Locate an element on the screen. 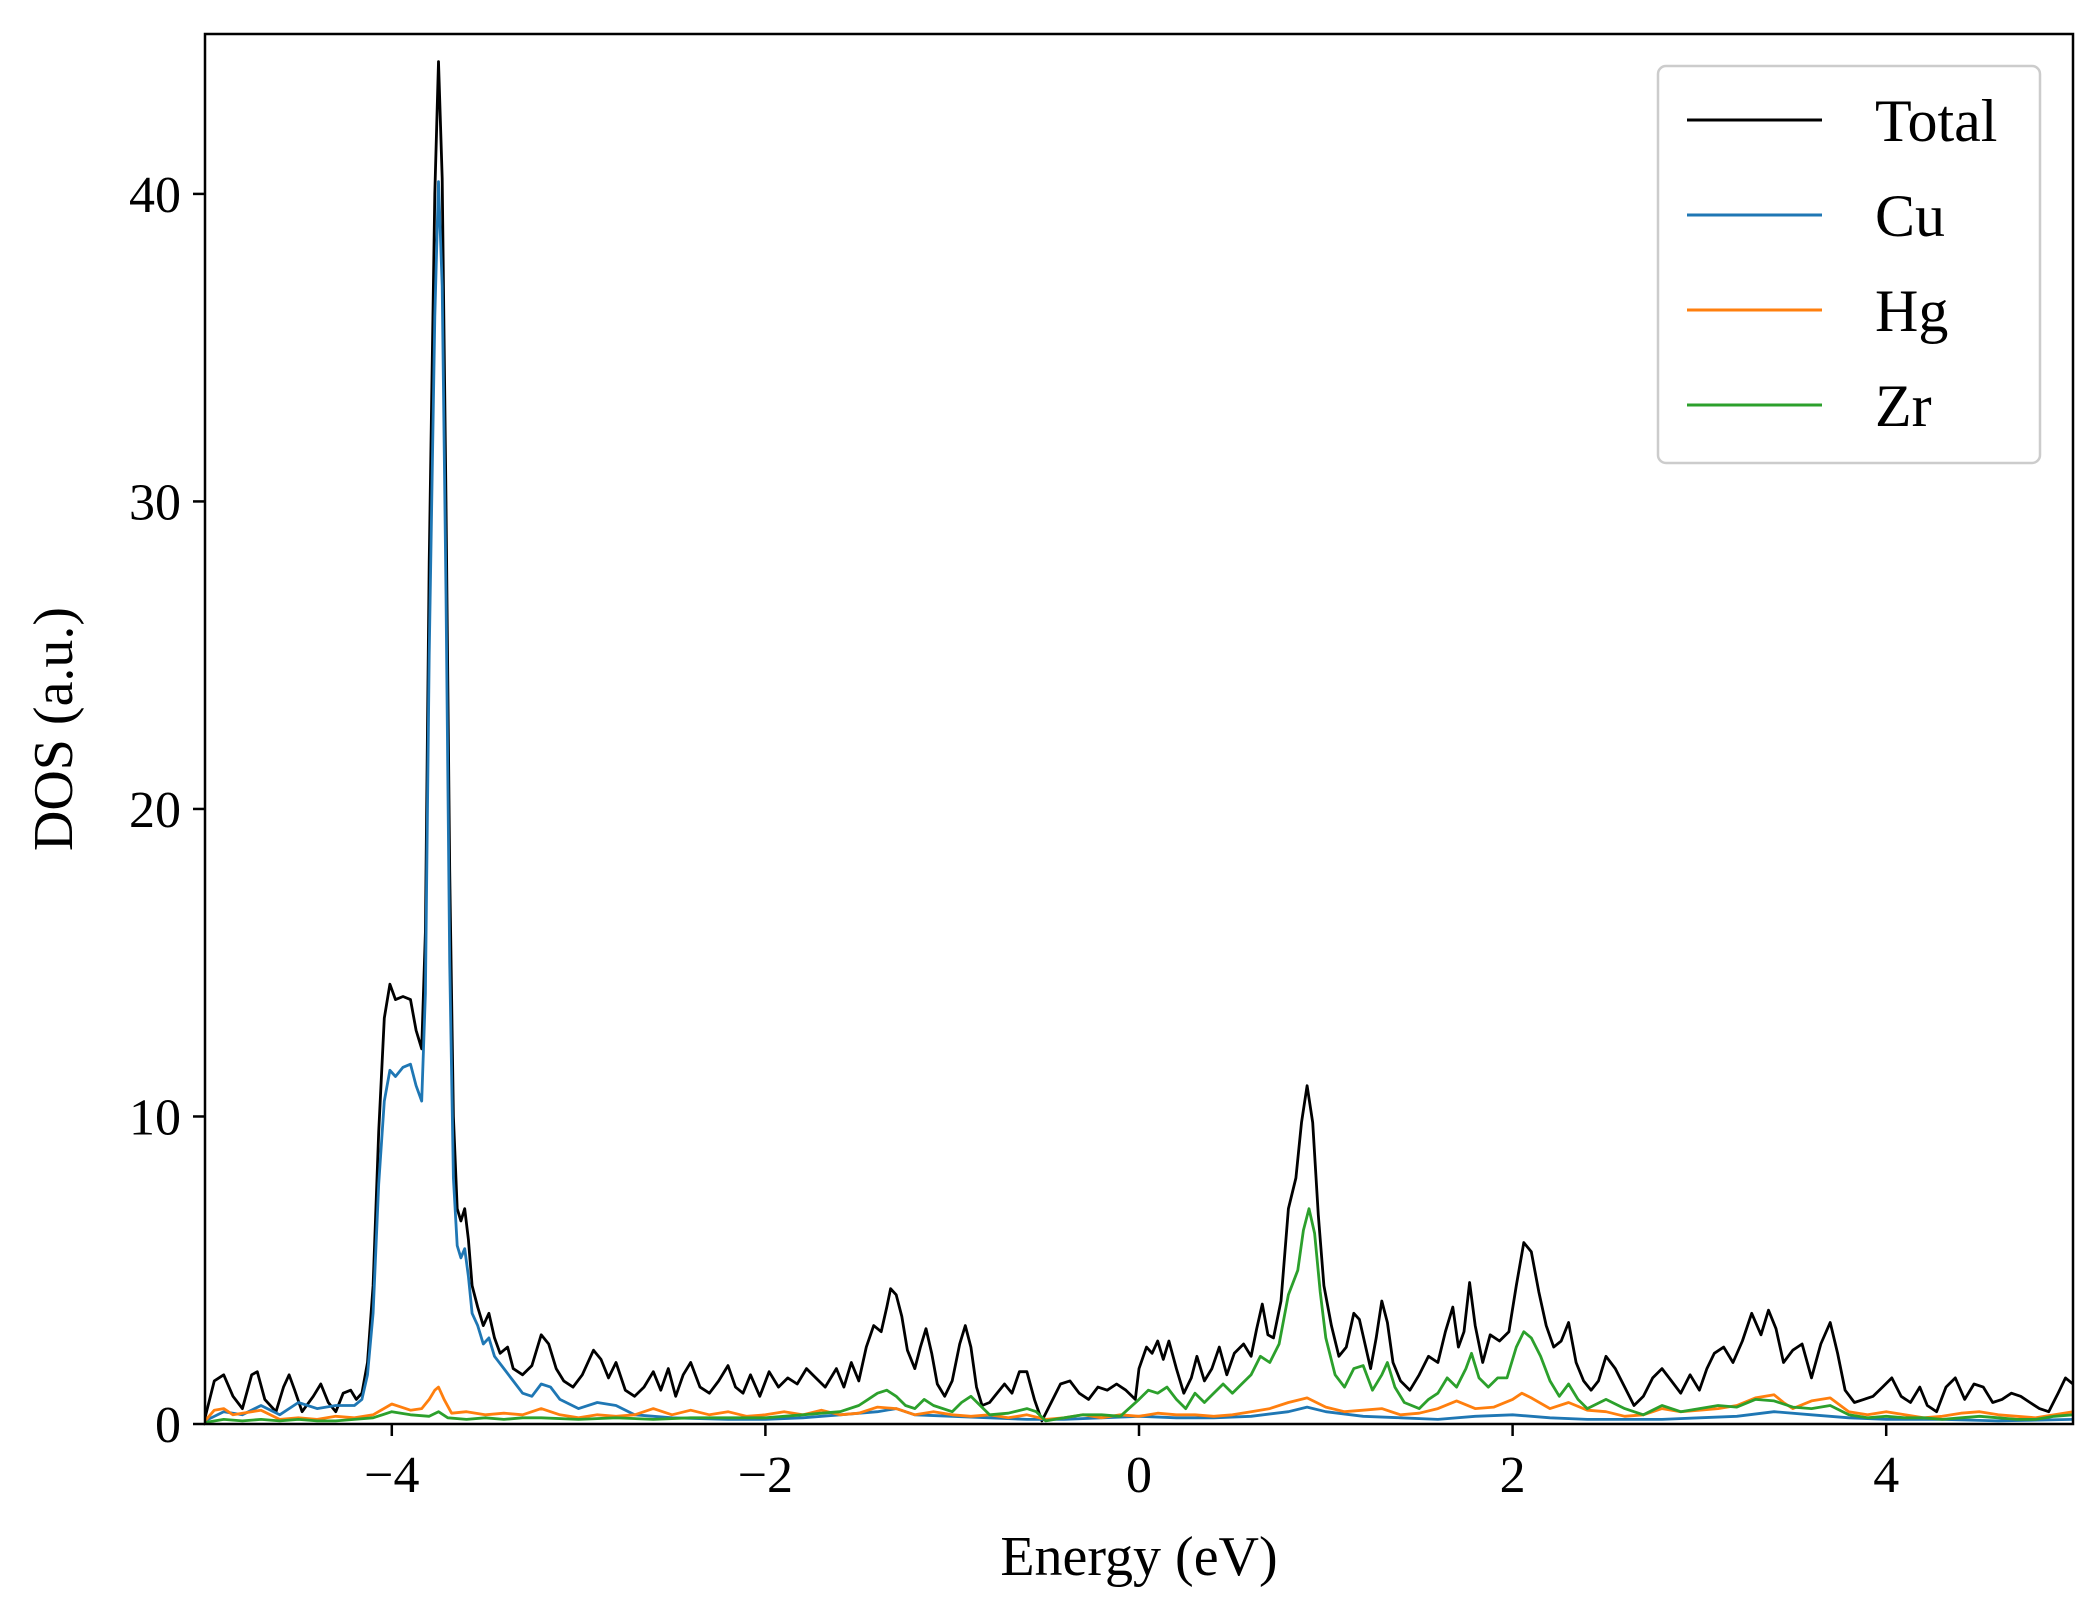 Image resolution: width=2097 pixels, height=1617 pixels. legend: Total Cu Hg Zr is located at coordinates (1849, 264).